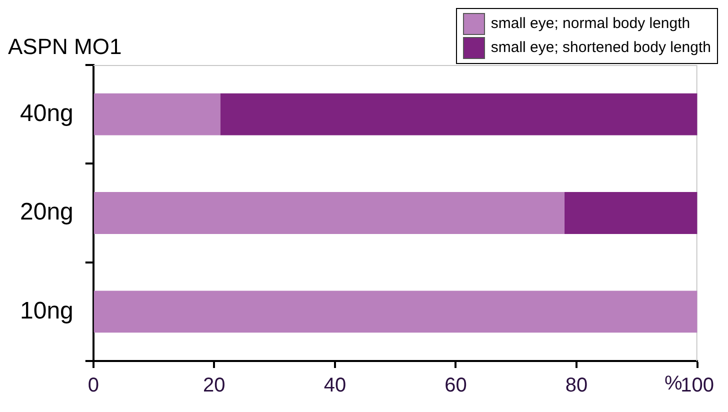 This screenshot has width=728, height=412. I want to click on x-tick-label: 100, so click(697, 385).